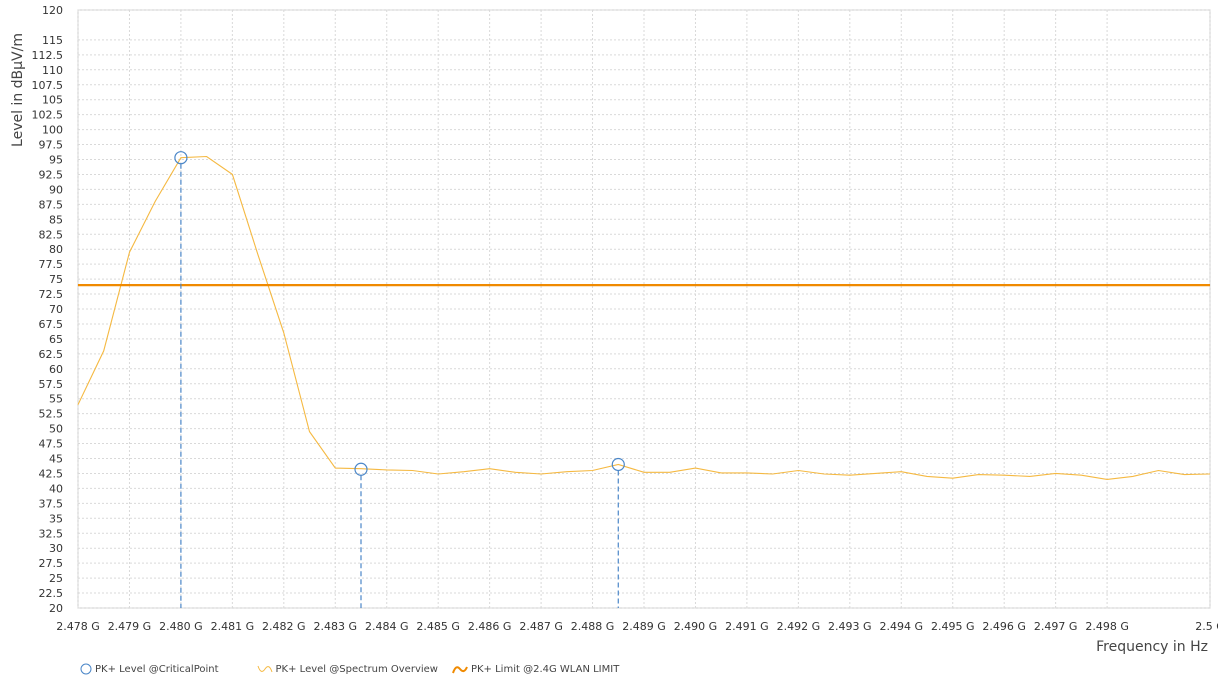 The image size is (1218, 679). Describe the element at coordinates (56, 279) in the screenshot. I see `y-tick-label: 75` at that location.